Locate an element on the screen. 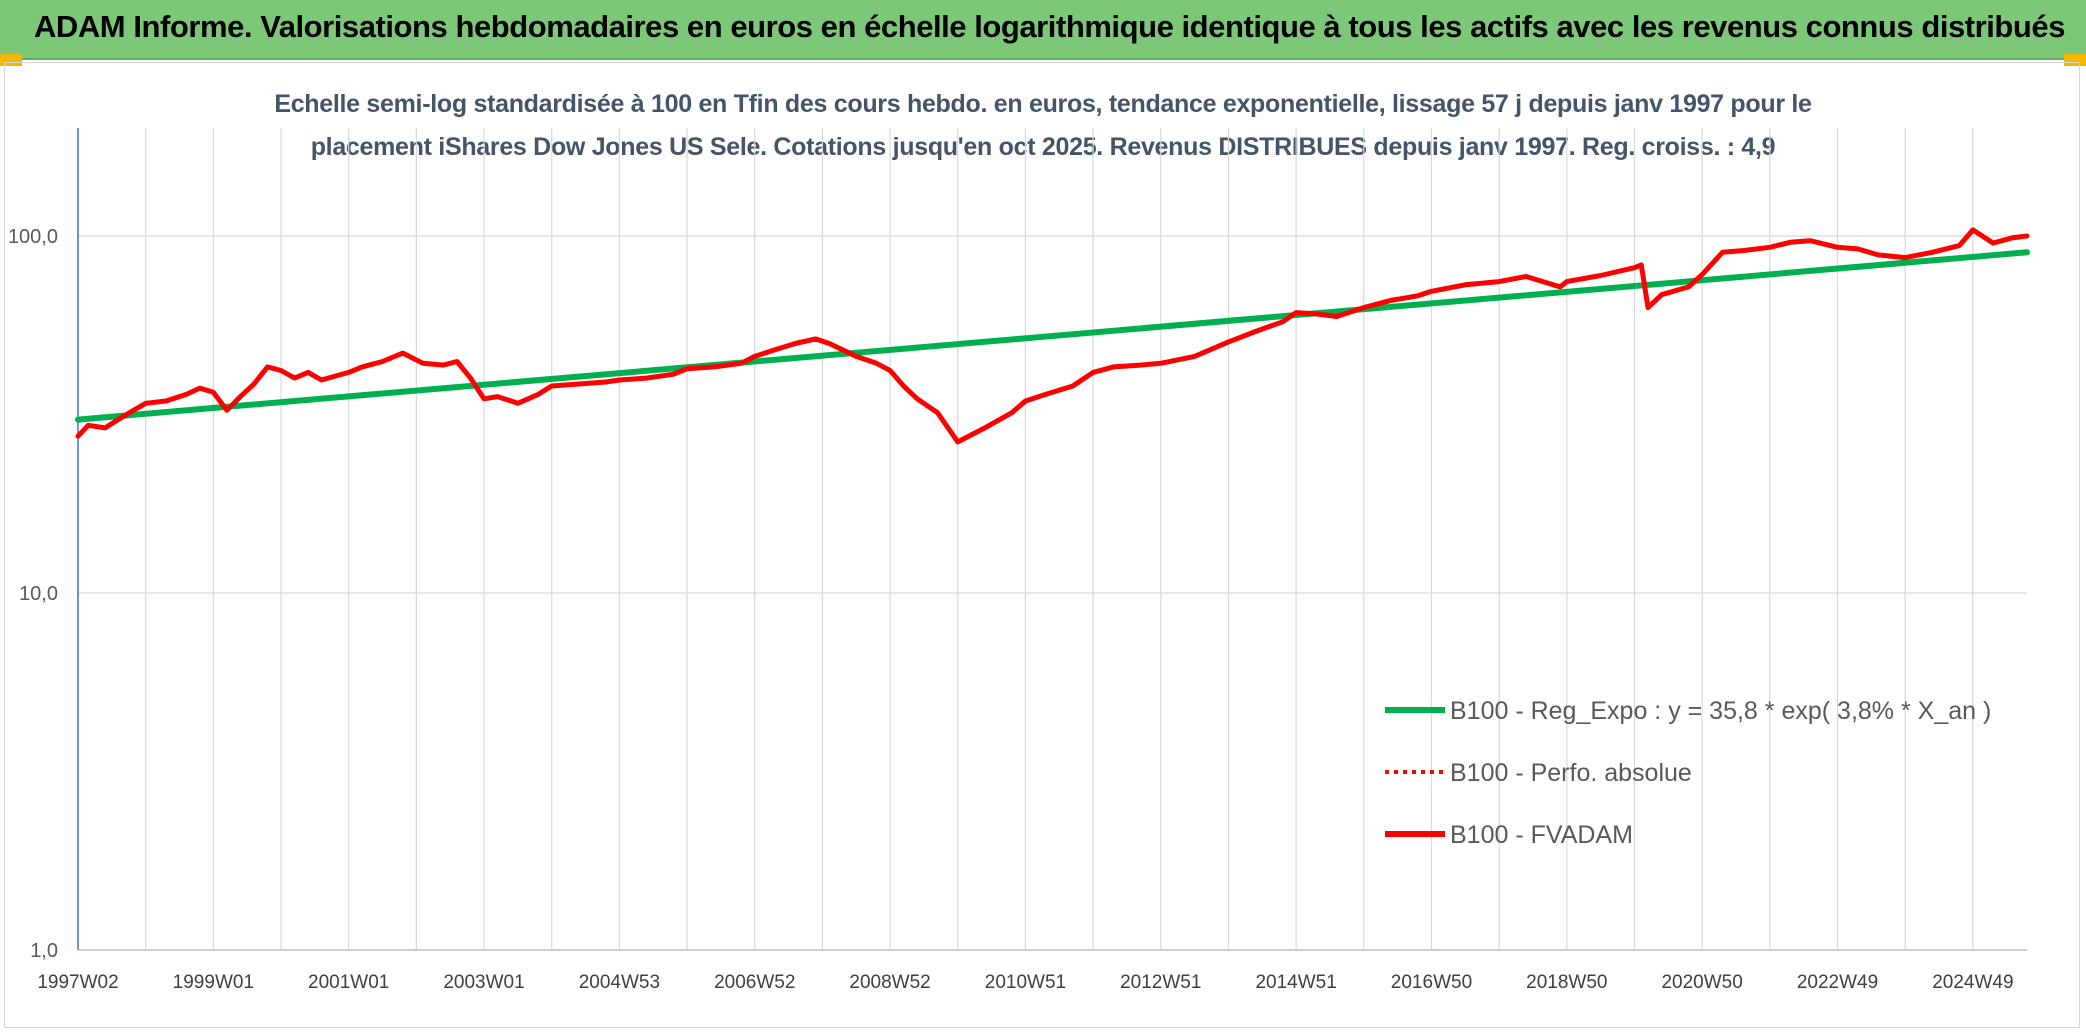 This screenshot has width=2086, height=1033. x-tick-label: 2012W51 is located at coordinates (1160, 982).